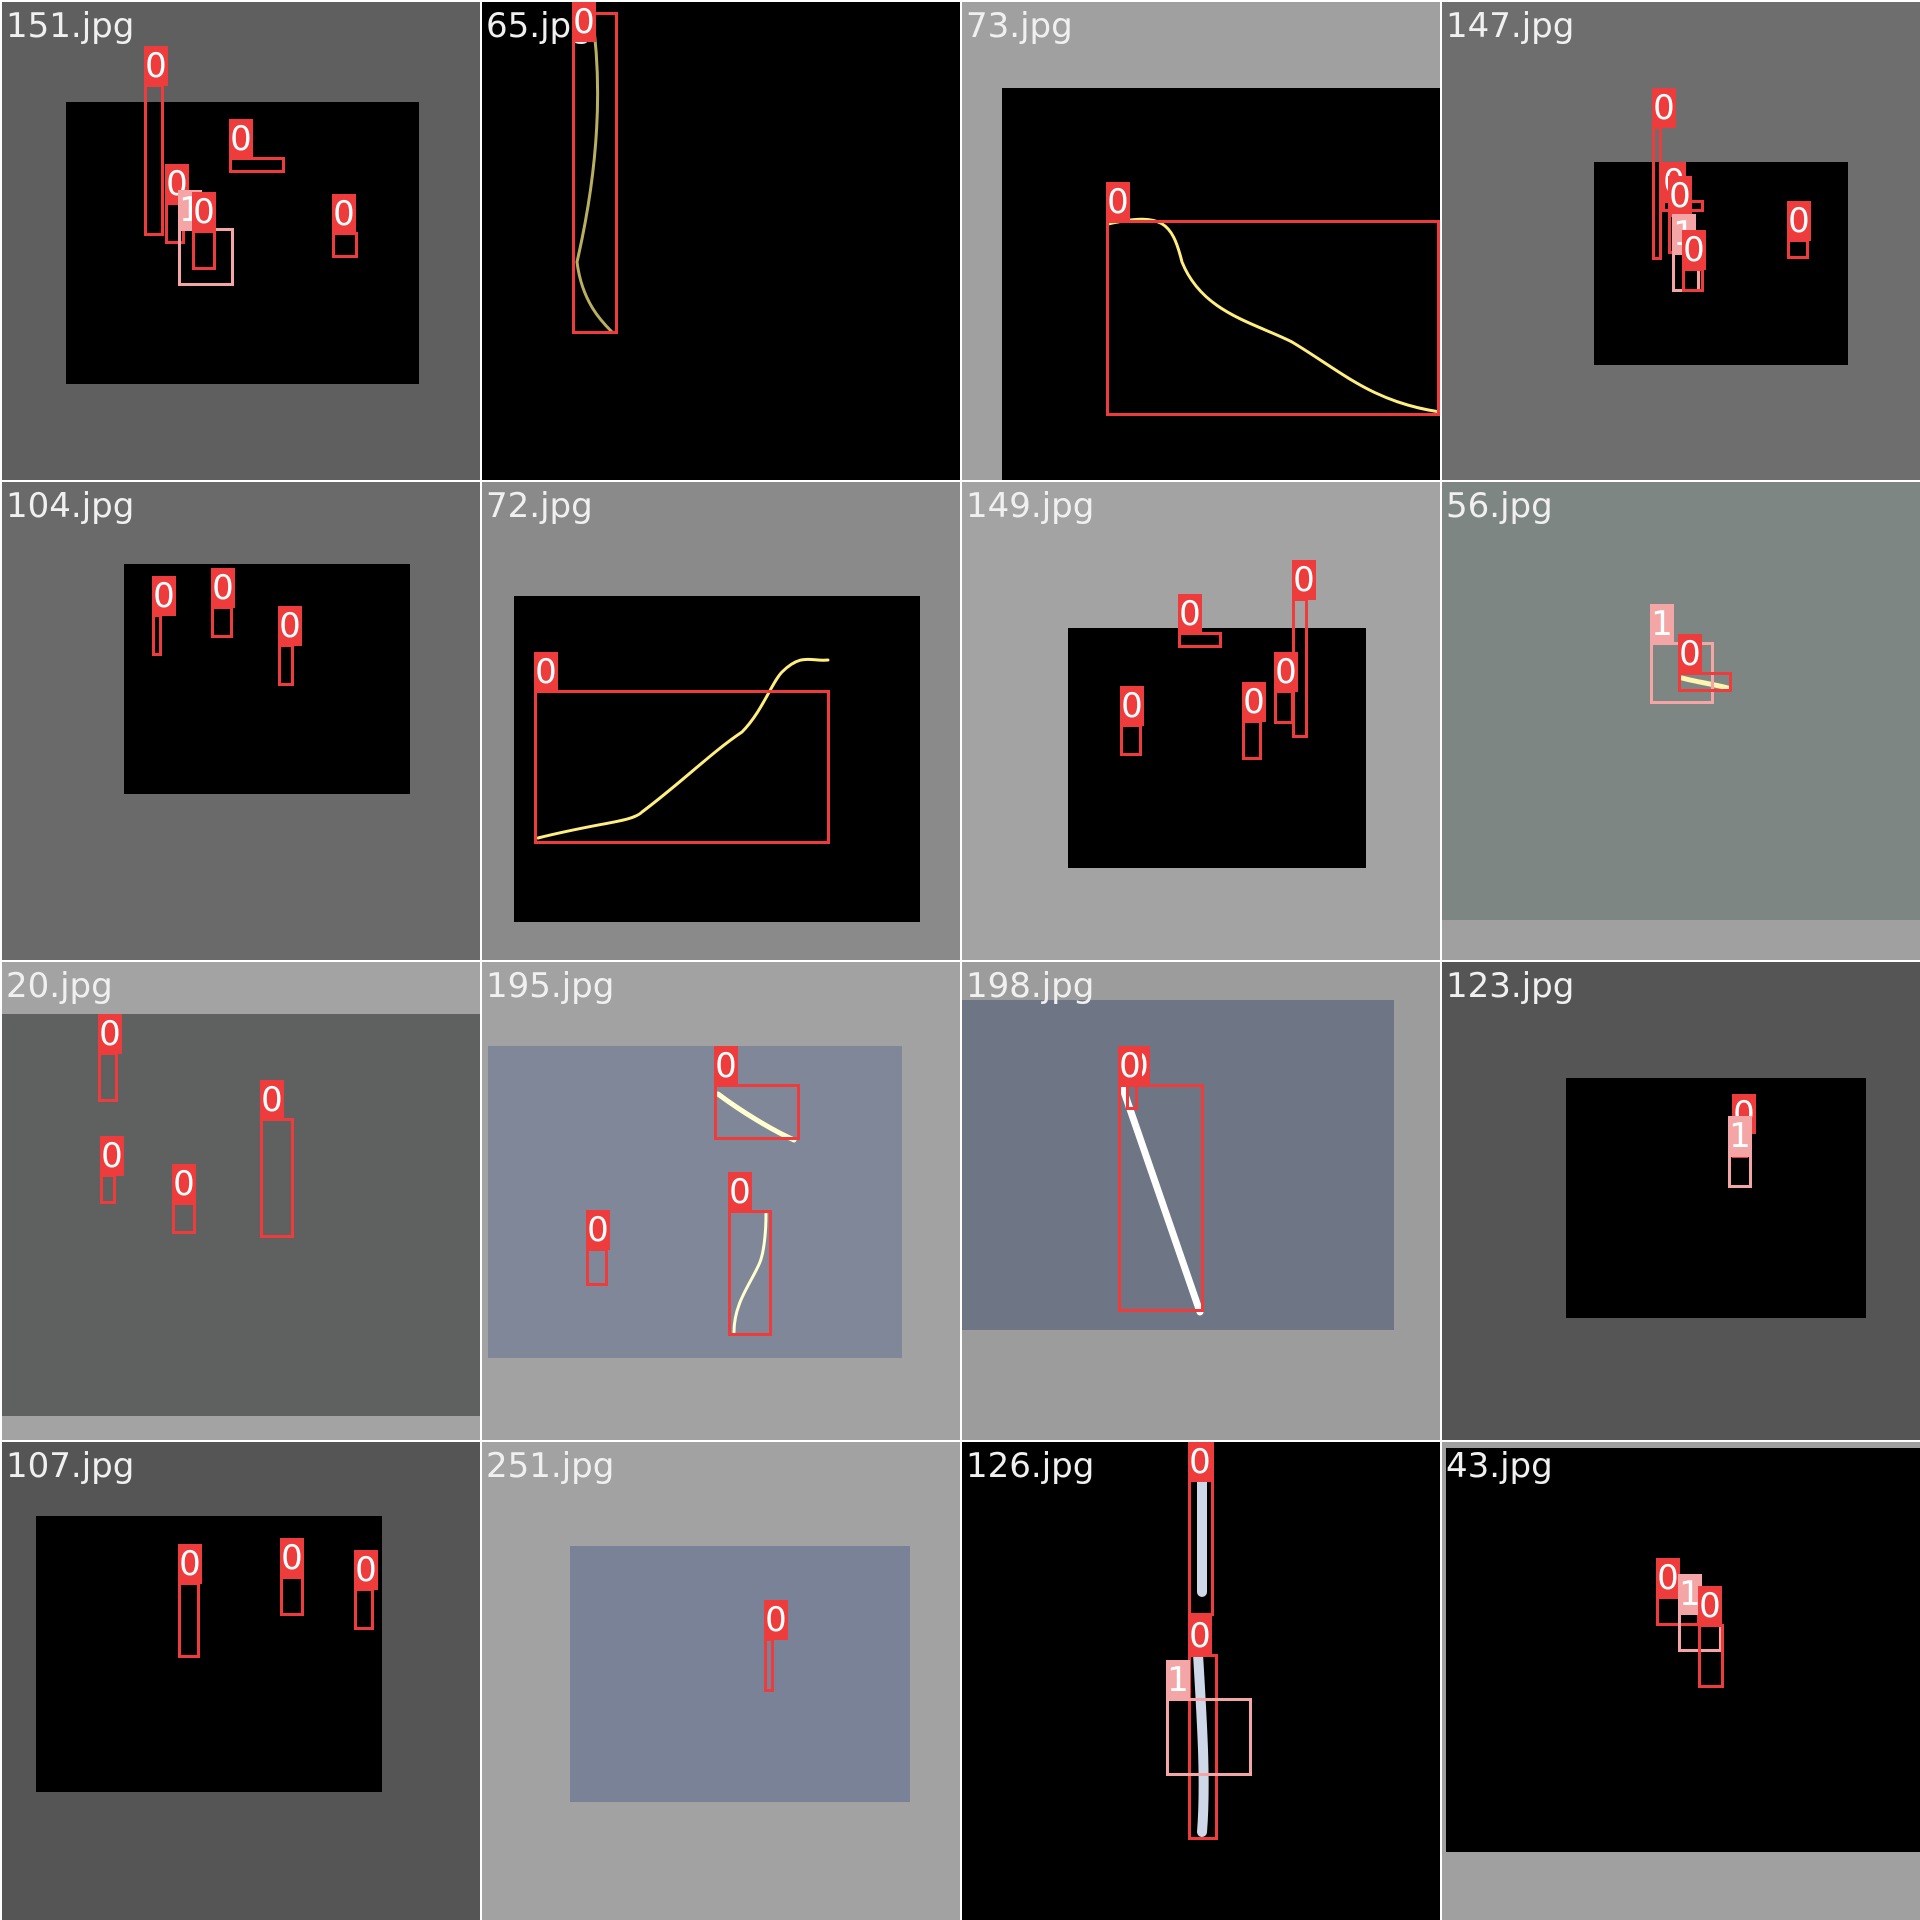 The height and width of the screenshot is (1920, 1920). What do you see at coordinates (539, 506) in the screenshot?
I see `filename-label: 72.jpg` at bounding box center [539, 506].